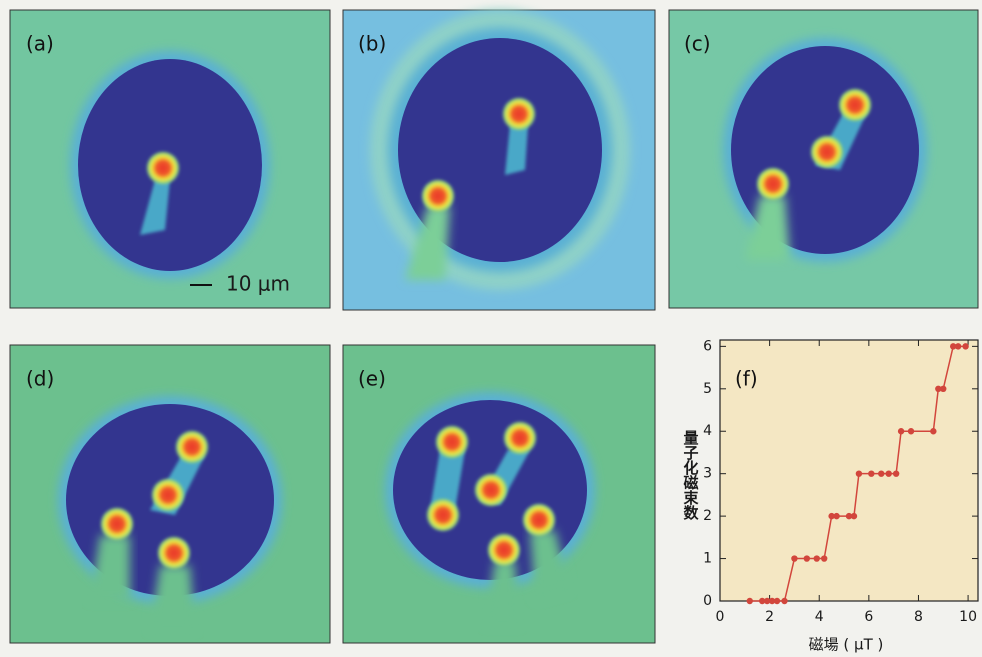  I want to click on panel-label: (c), so click(697, 44).